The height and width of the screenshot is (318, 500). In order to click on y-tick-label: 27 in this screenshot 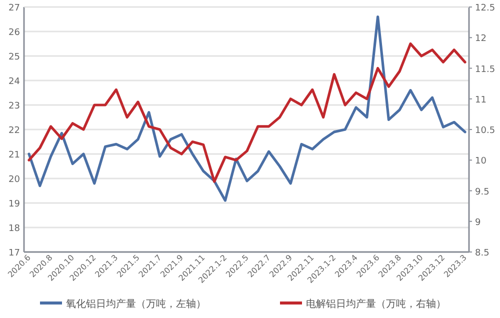, I will do `click(14, 9)`.